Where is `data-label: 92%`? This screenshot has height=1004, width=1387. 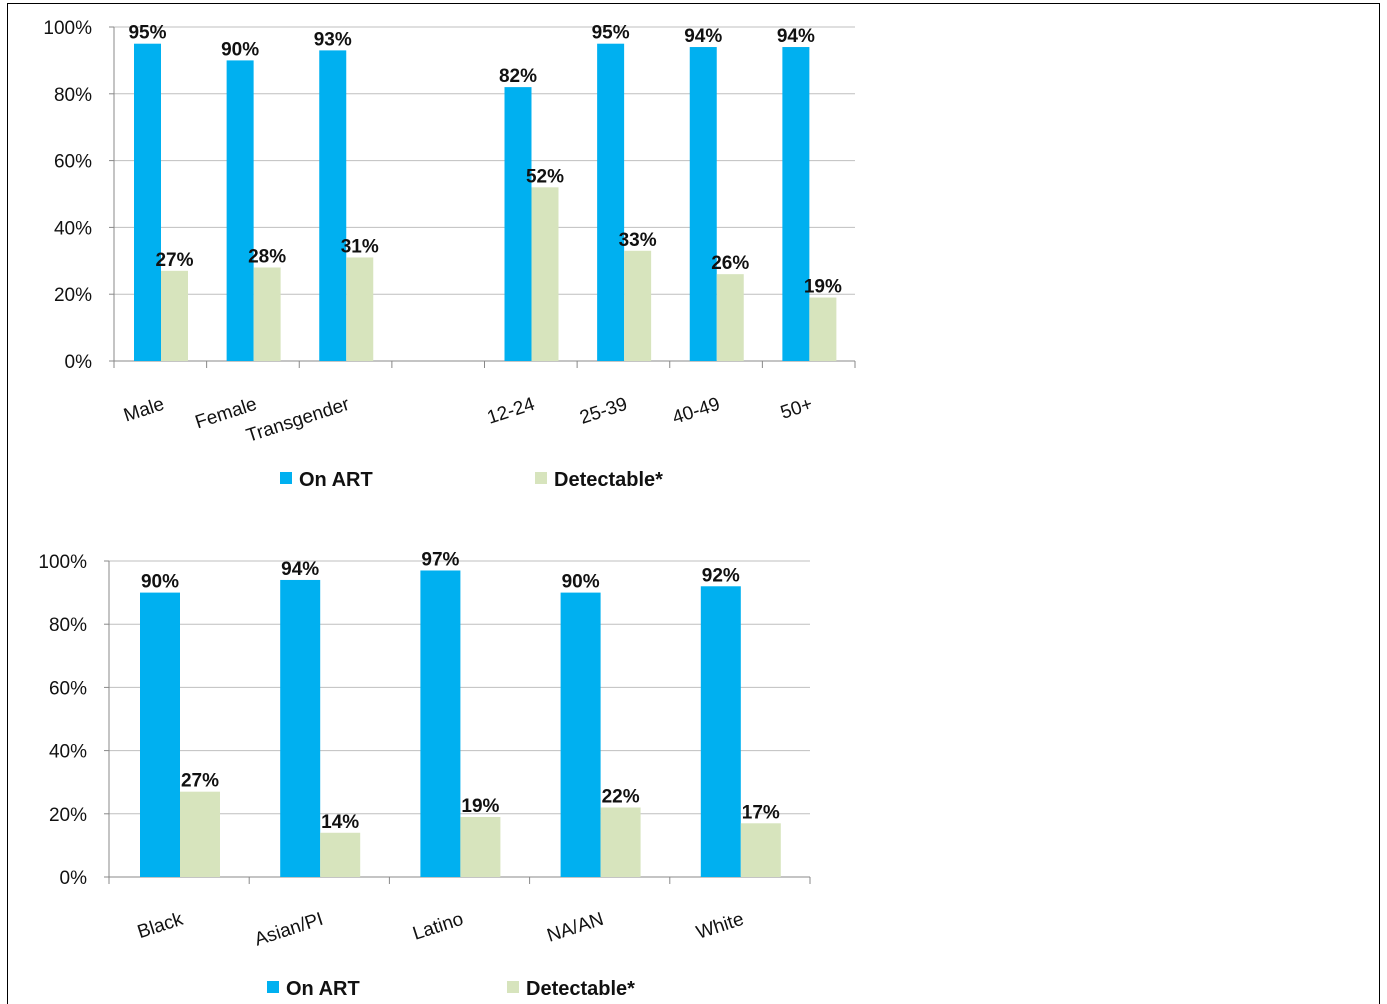
data-label: 92% is located at coordinates (721, 575).